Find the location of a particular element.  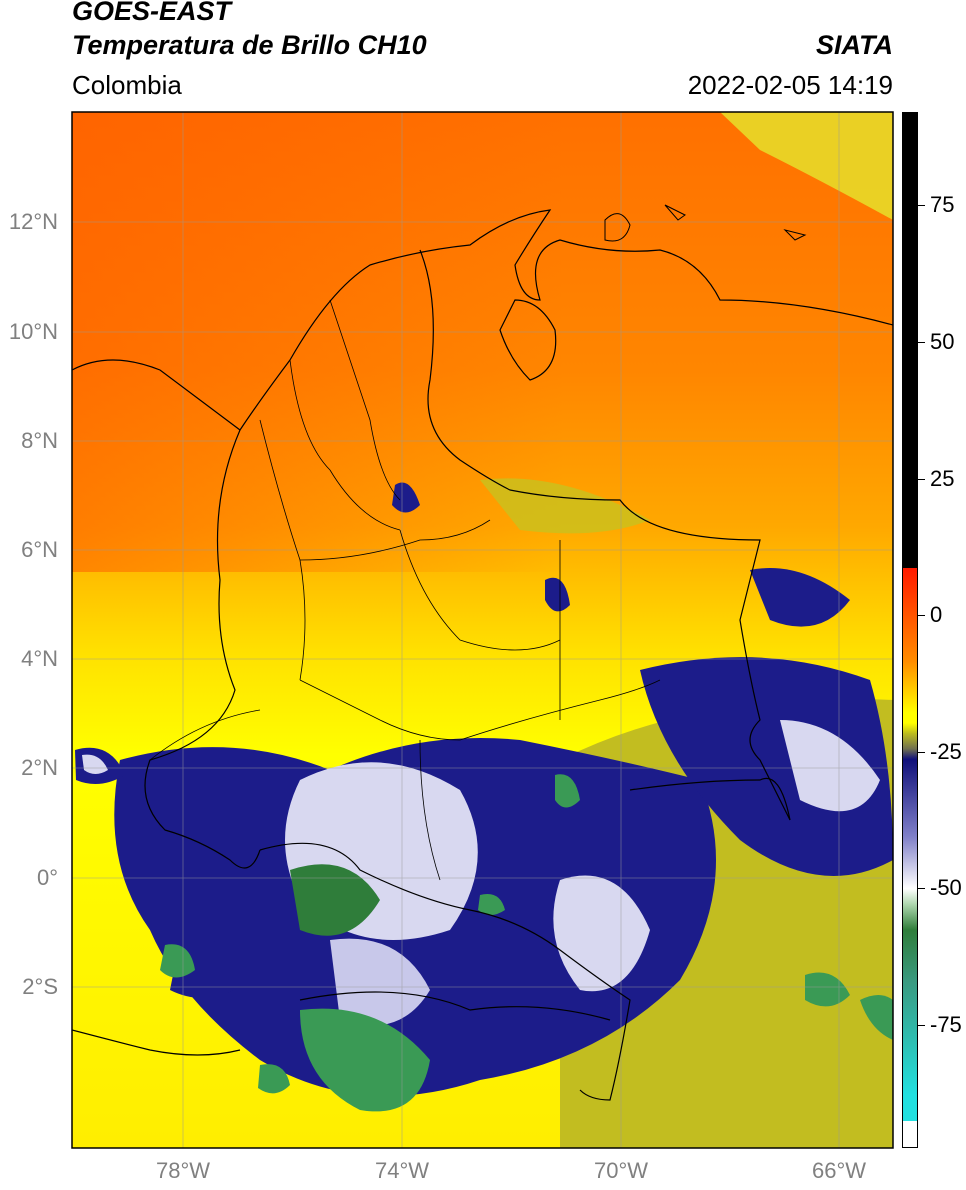

colorbar-label-75: 75 is located at coordinates (942, 204).